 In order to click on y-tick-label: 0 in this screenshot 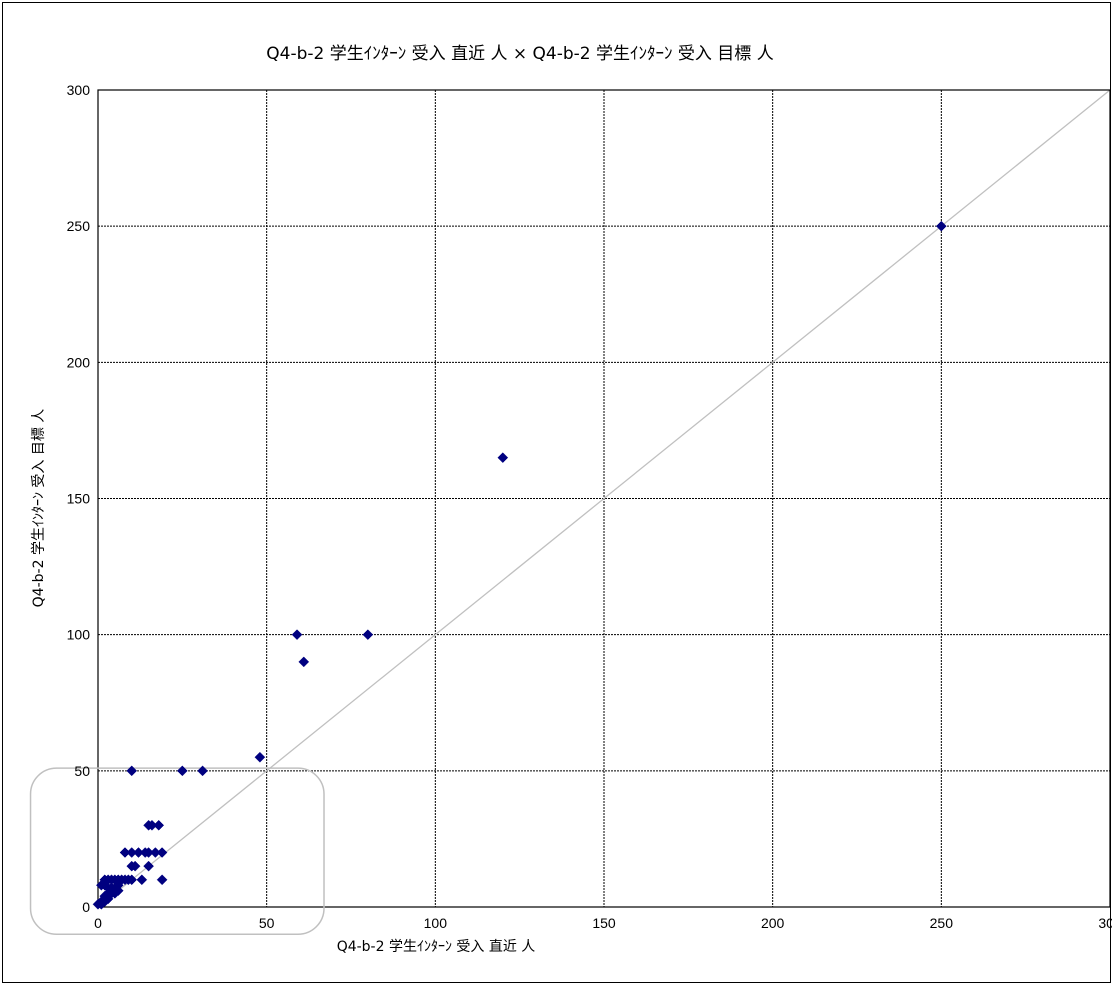, I will do `click(86, 907)`.